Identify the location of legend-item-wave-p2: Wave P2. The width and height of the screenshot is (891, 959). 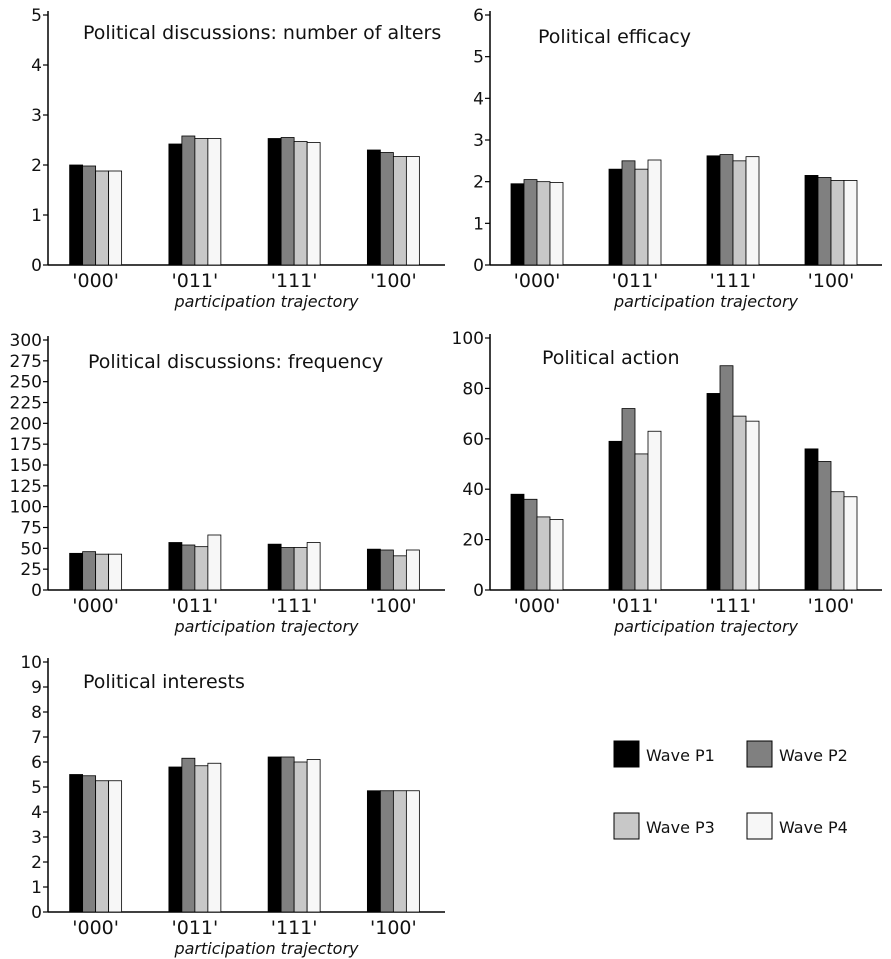
(797, 754).